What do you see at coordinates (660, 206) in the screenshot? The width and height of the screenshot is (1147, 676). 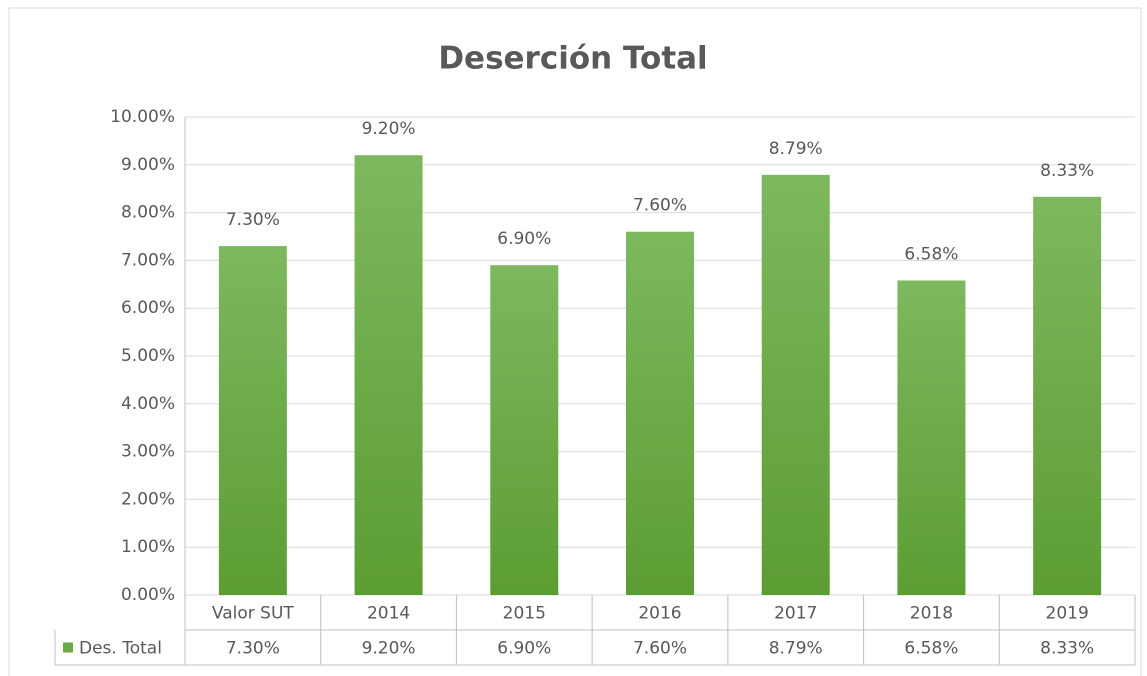 I see `data-label: 7.60%` at bounding box center [660, 206].